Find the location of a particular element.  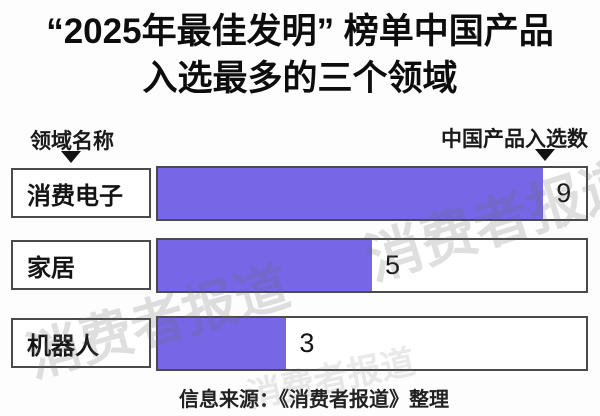

category-label-robot: 机器人 is located at coordinates (81, 343).